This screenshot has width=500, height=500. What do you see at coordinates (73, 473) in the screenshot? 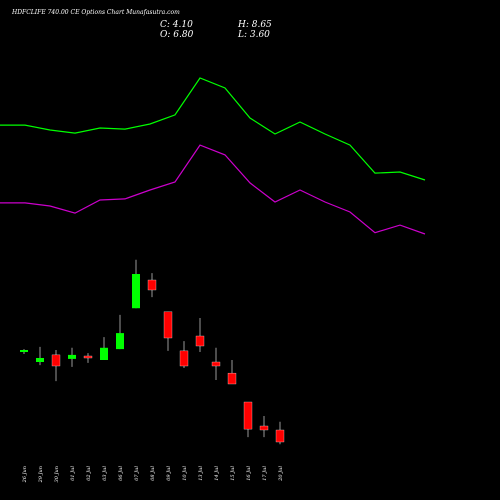
I see `x-tick-label: 01 Jul` at bounding box center [73, 473].